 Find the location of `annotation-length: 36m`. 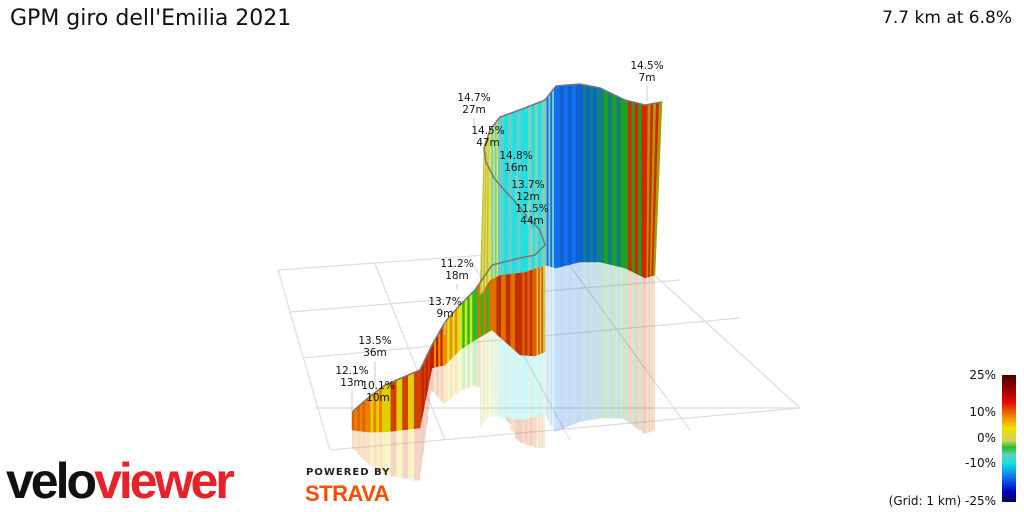

annotation-length: 36m is located at coordinates (375, 353).